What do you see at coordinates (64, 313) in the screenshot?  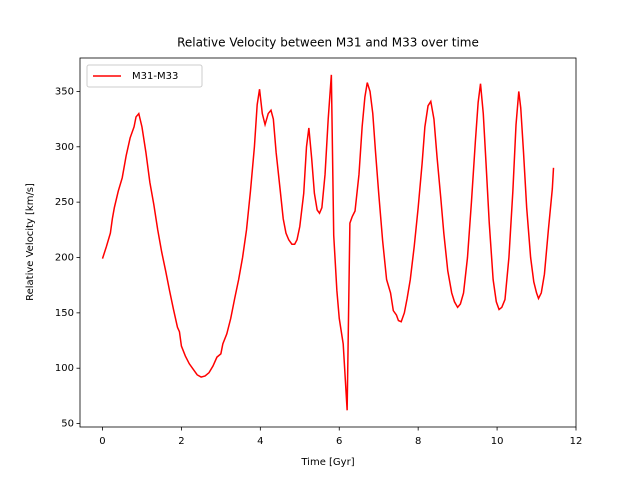 I see `y-tick-label: 150` at bounding box center [64, 313].